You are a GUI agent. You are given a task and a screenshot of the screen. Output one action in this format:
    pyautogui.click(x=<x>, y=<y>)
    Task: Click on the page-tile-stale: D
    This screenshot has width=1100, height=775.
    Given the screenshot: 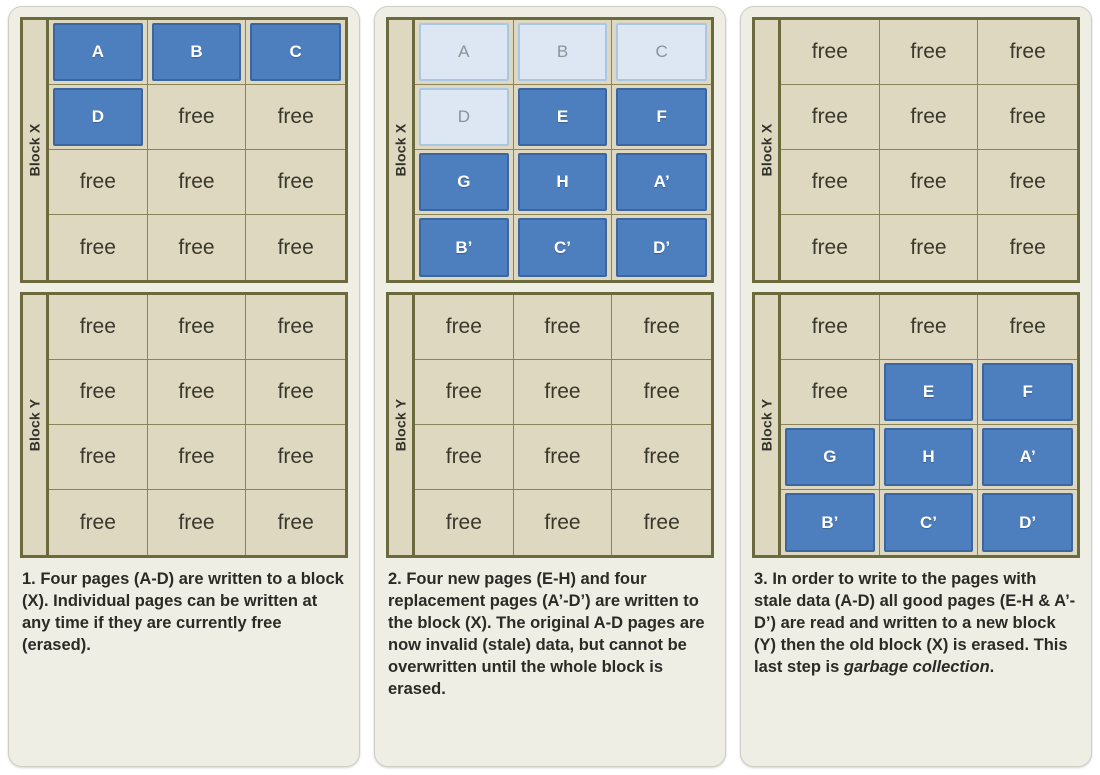 What is the action you would take?
    pyautogui.click(x=464, y=117)
    